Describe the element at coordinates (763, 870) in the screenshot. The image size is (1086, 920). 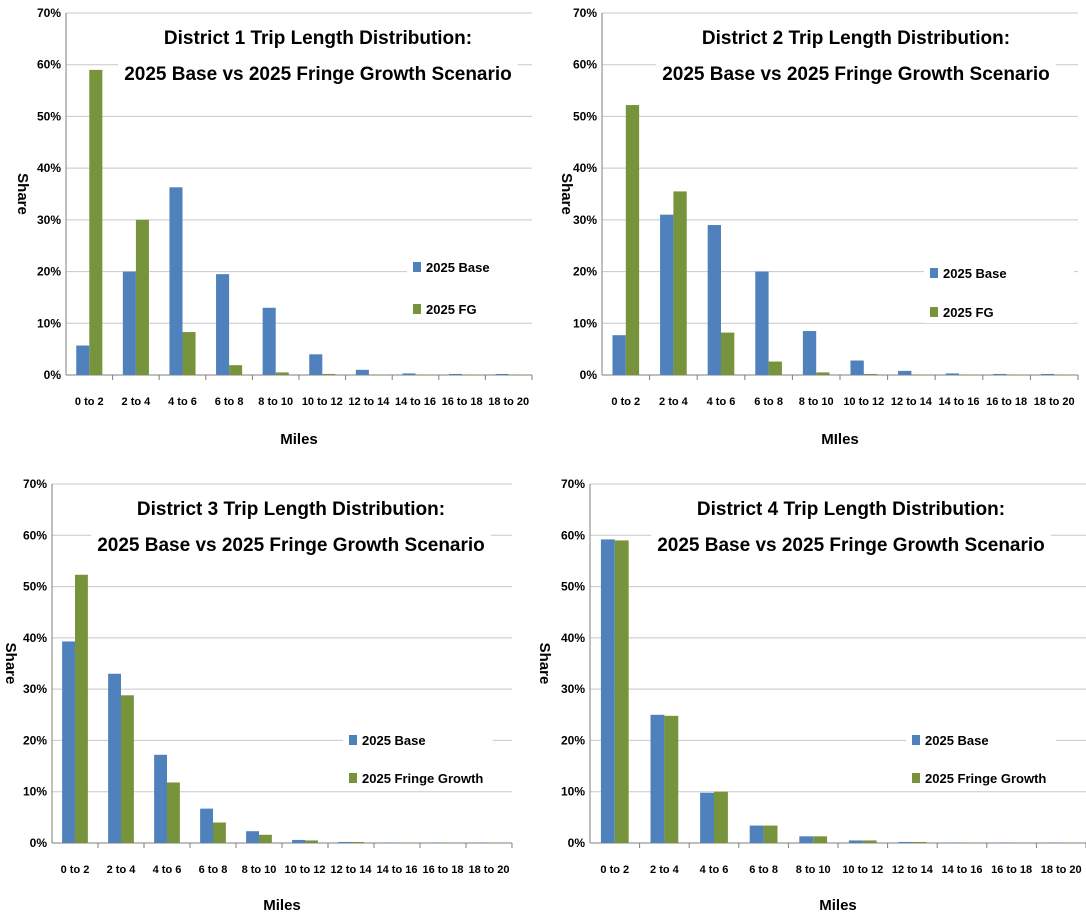
I see `x-tick-label: 6 to 8` at that location.